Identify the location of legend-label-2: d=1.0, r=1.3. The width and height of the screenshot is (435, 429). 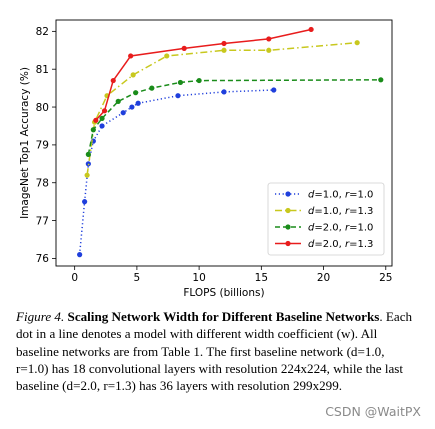
(340, 211).